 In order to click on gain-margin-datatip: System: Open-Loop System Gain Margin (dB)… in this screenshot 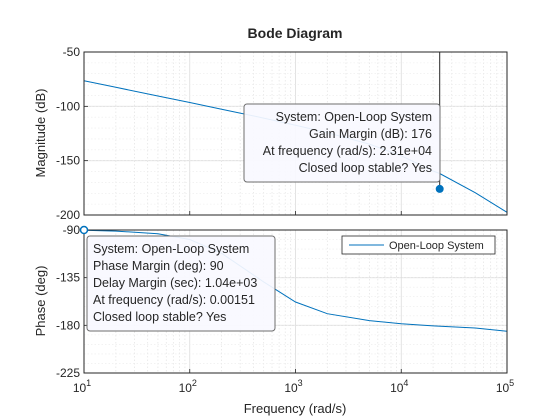, I will do `click(342, 143)`.